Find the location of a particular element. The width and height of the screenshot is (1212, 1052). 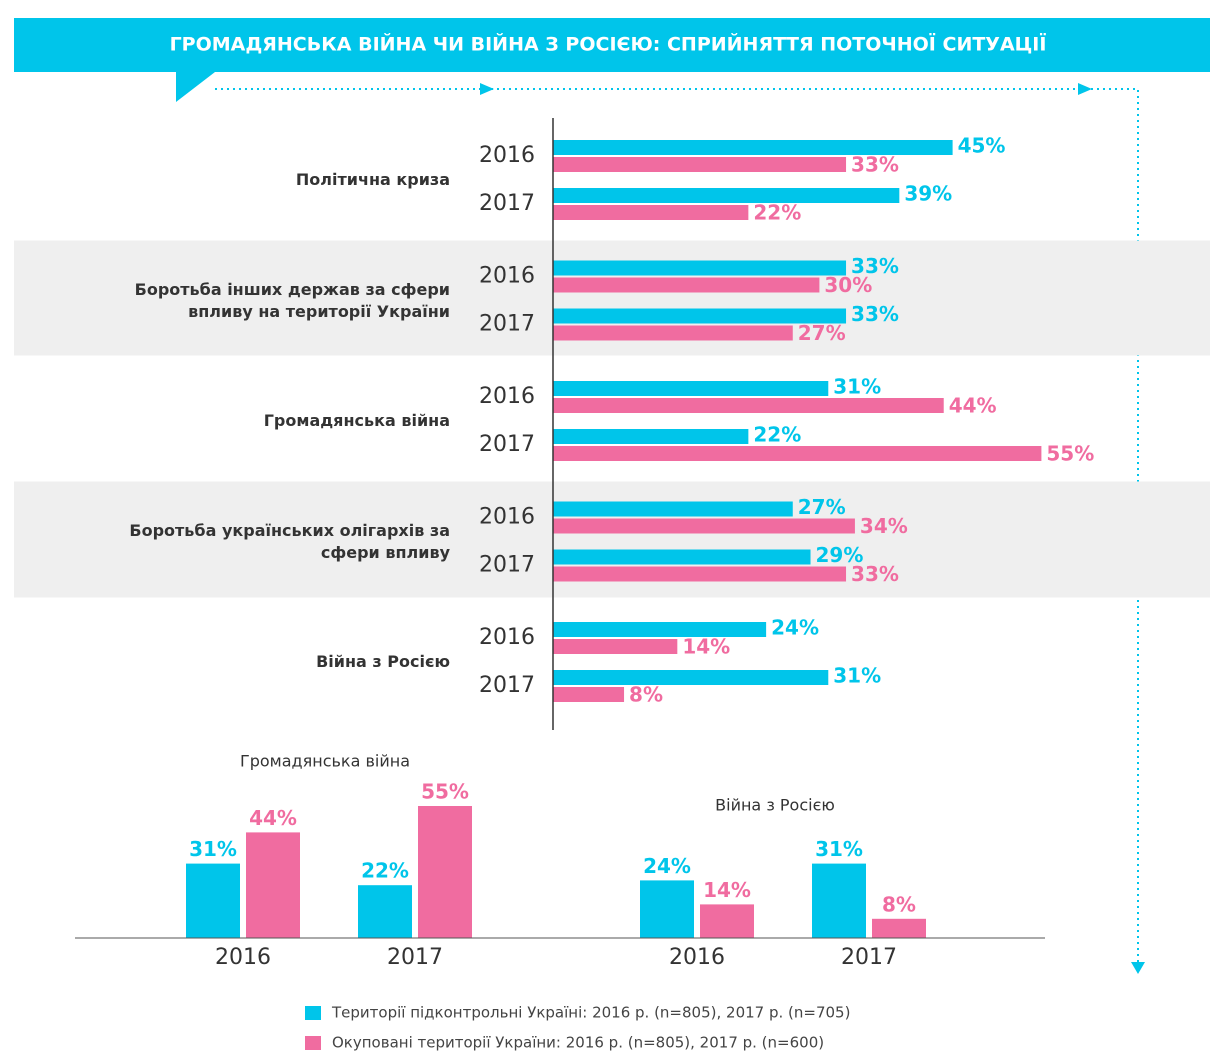

chart-title: Війна з Росією is located at coordinates (775, 805).